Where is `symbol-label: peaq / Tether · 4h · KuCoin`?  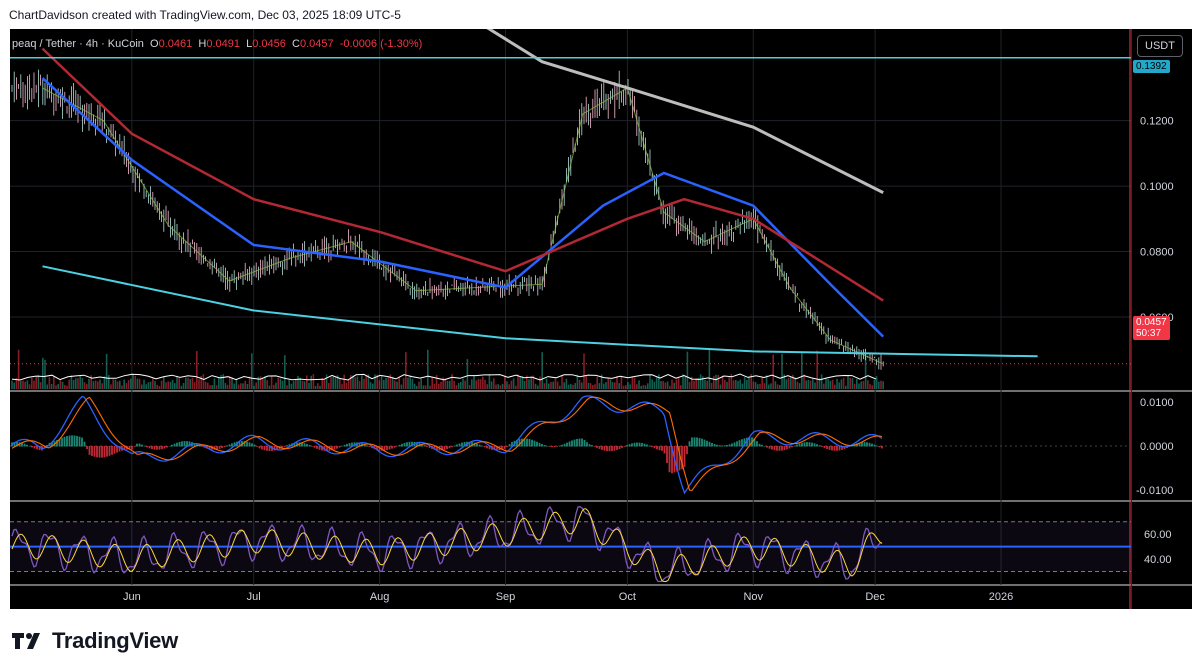
symbol-label: peaq / Tether · 4h · KuCoin is located at coordinates (78, 44).